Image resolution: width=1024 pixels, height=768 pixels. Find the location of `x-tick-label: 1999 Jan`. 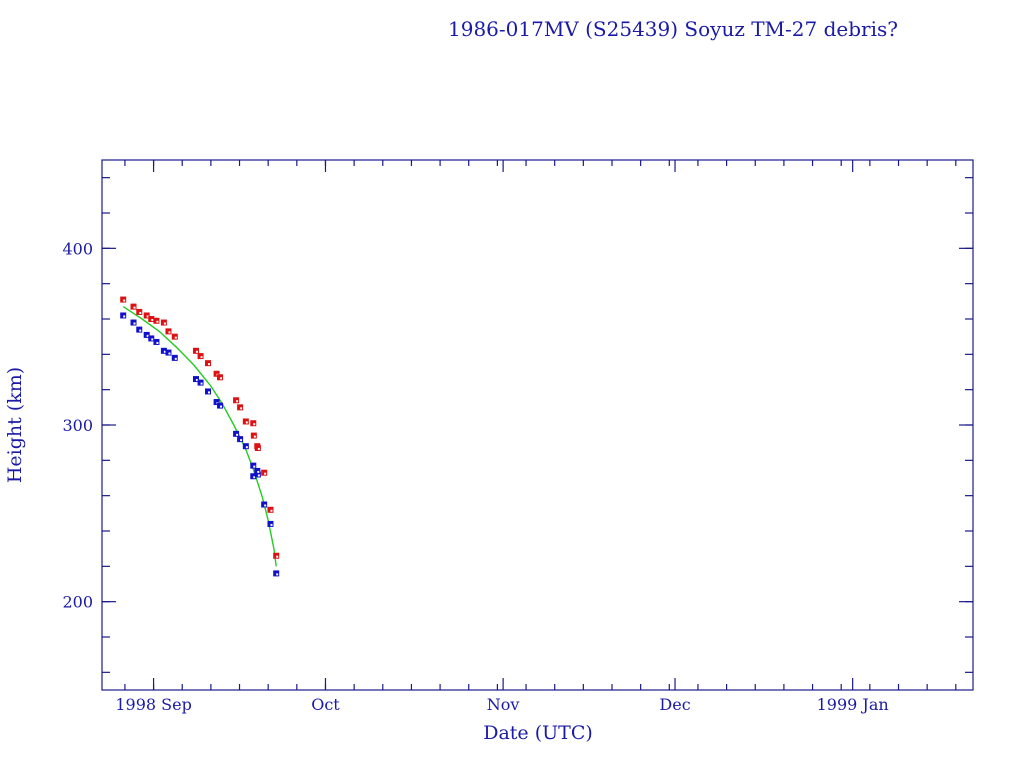

x-tick-label: 1999 Jan is located at coordinates (853, 704).